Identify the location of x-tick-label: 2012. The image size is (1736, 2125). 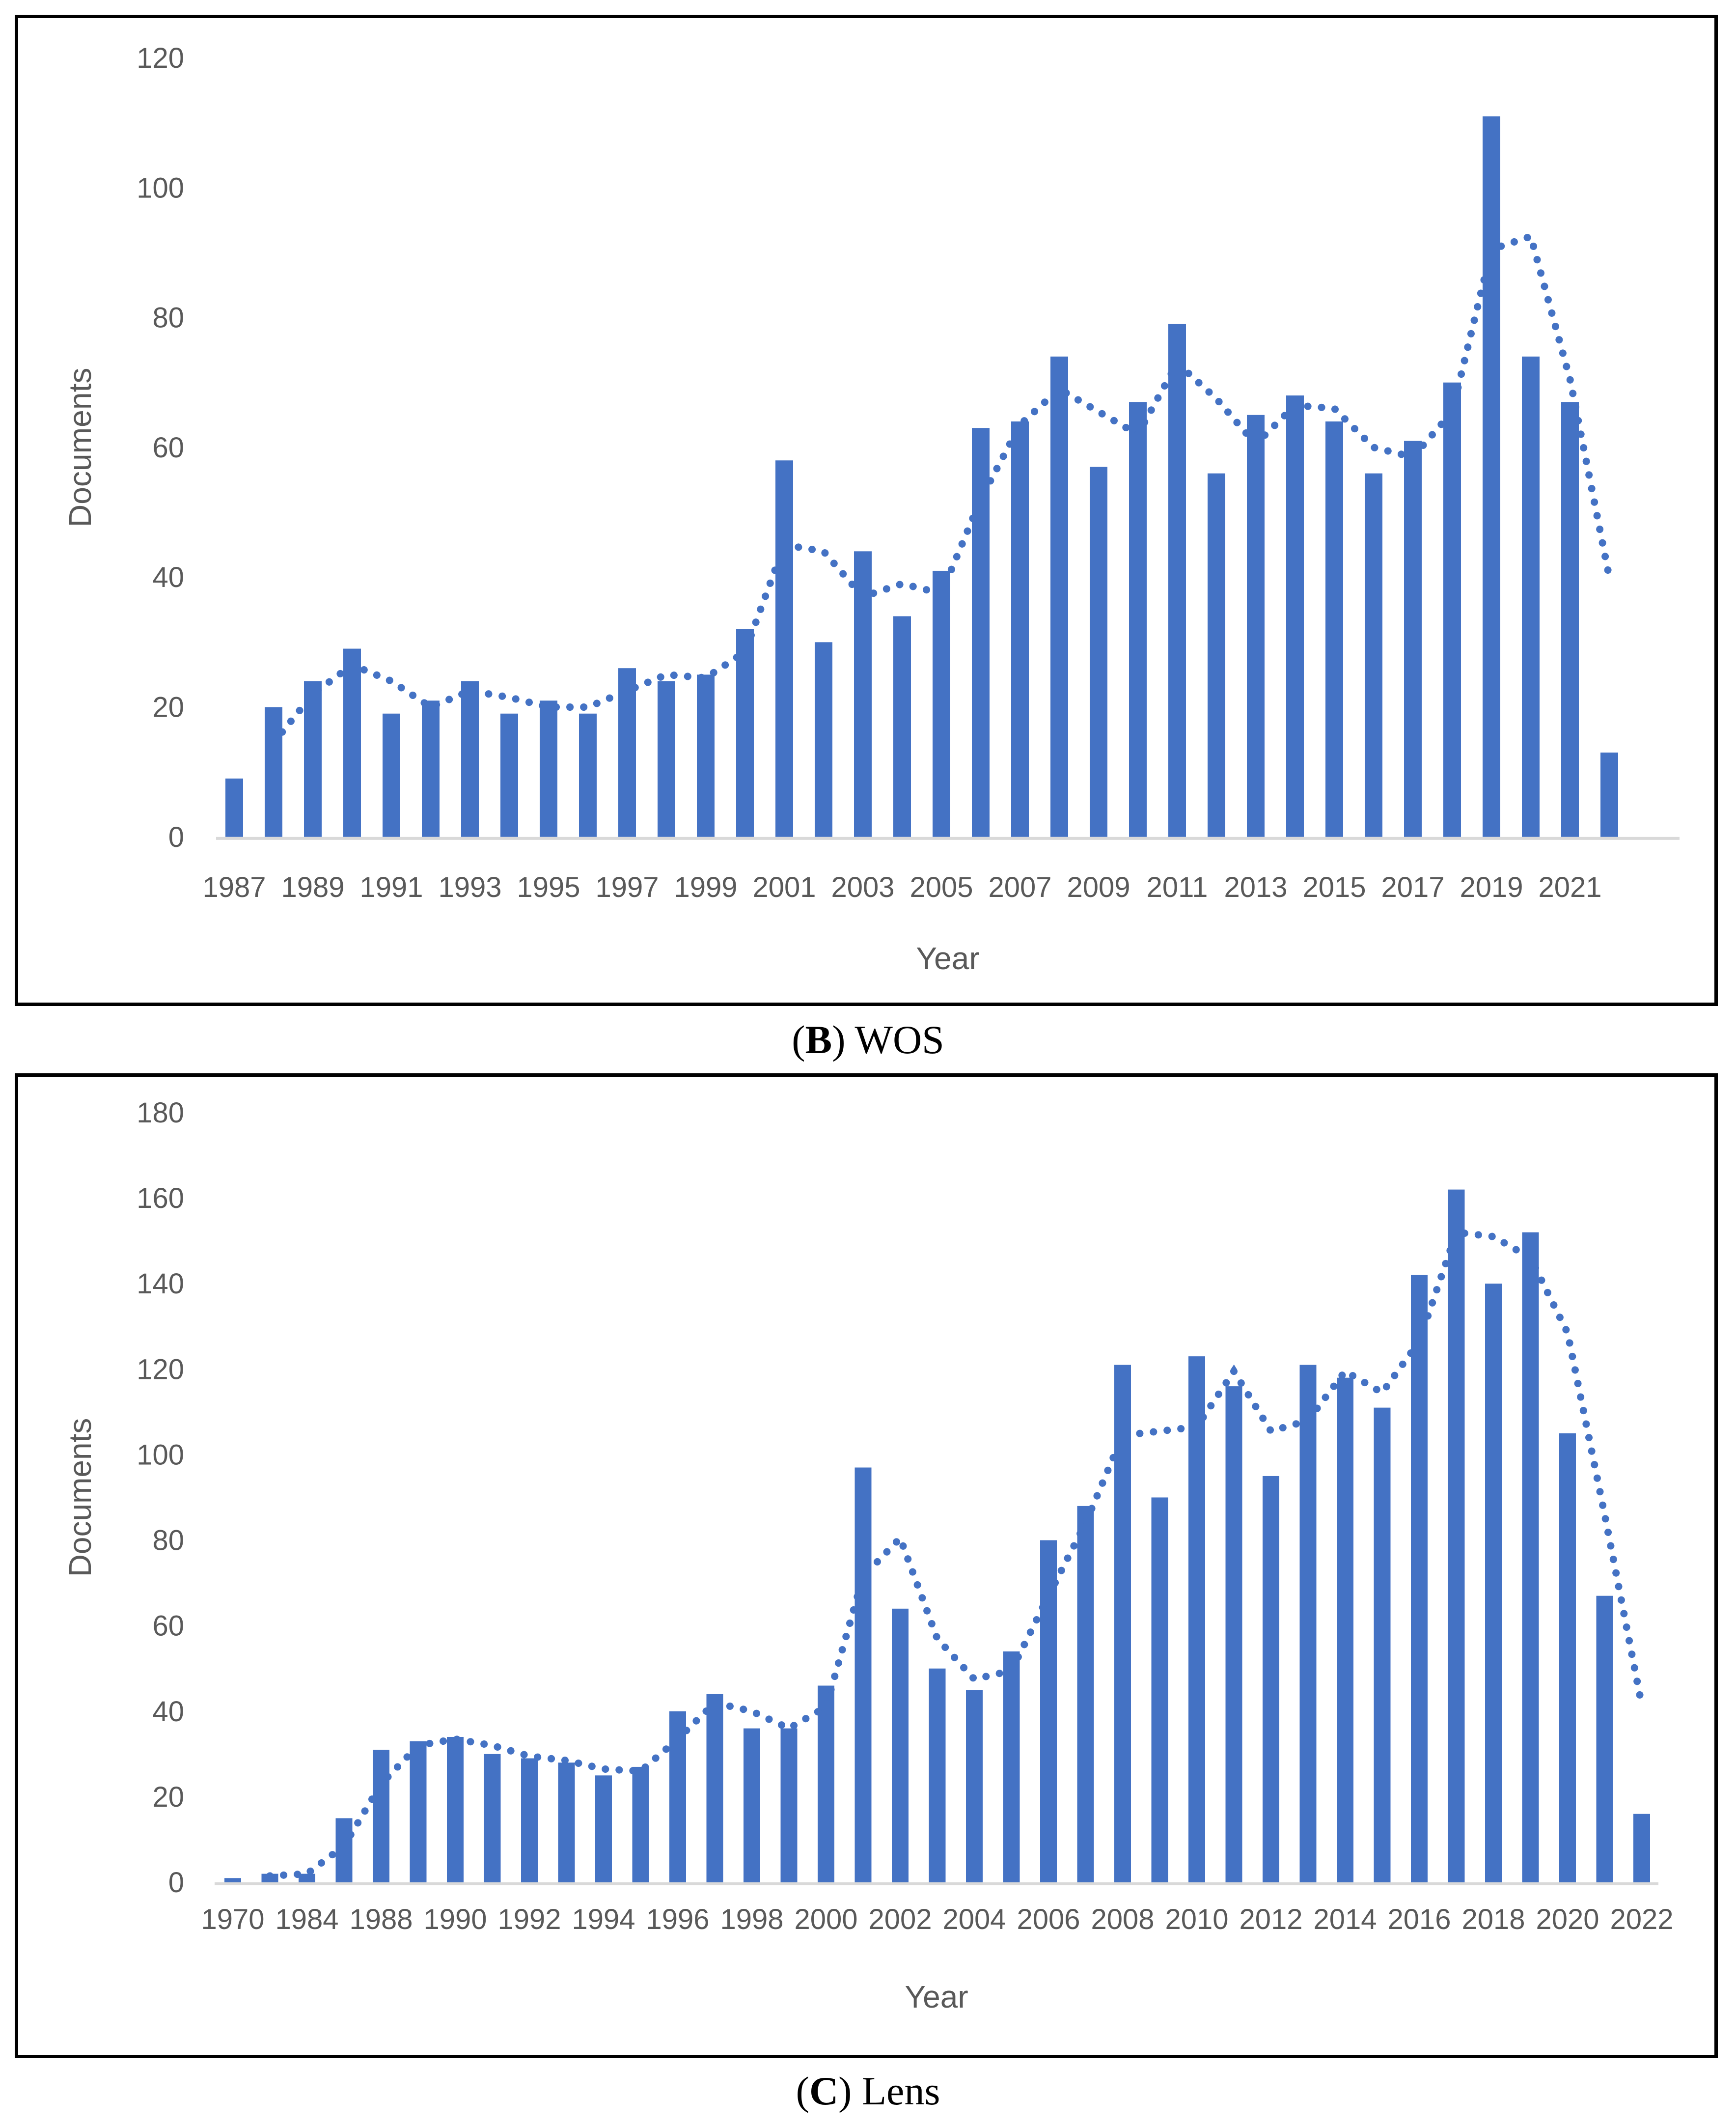
(1270, 1919).